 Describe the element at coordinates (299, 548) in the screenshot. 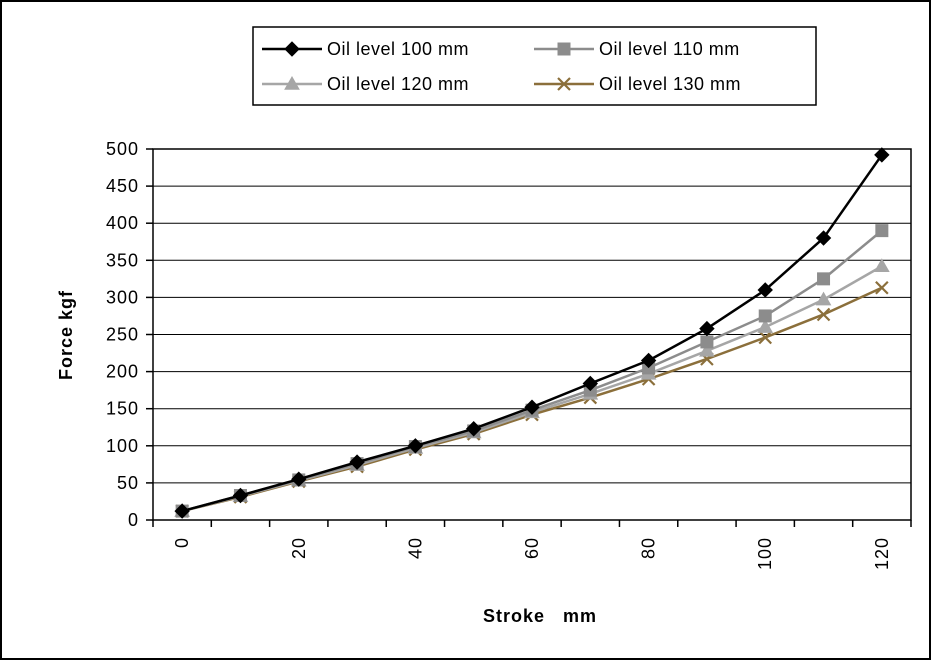

I see `x-tick-label: 20` at that location.